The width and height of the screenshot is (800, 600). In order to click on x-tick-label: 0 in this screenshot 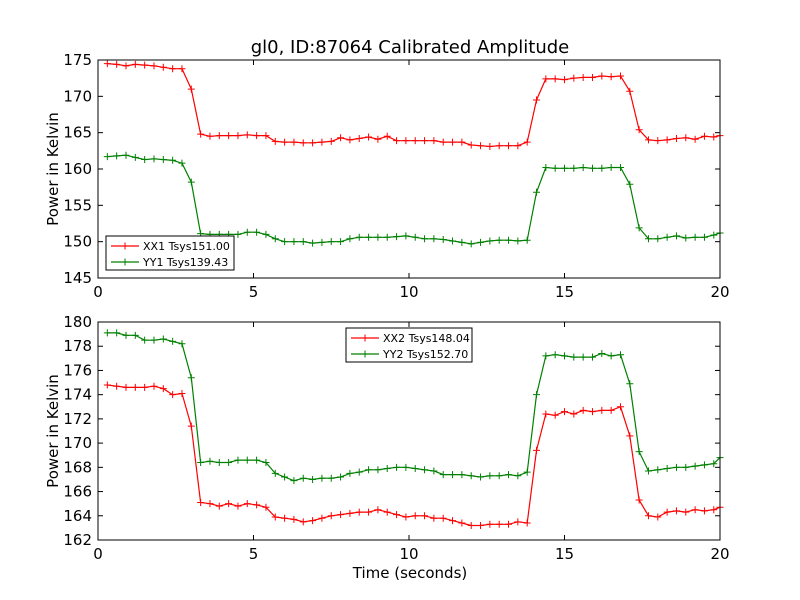, I will do `click(98, 554)`.